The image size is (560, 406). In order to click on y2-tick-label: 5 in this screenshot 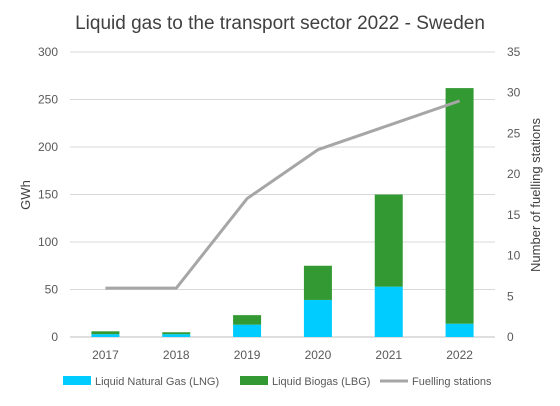, I will do `click(510, 296)`.